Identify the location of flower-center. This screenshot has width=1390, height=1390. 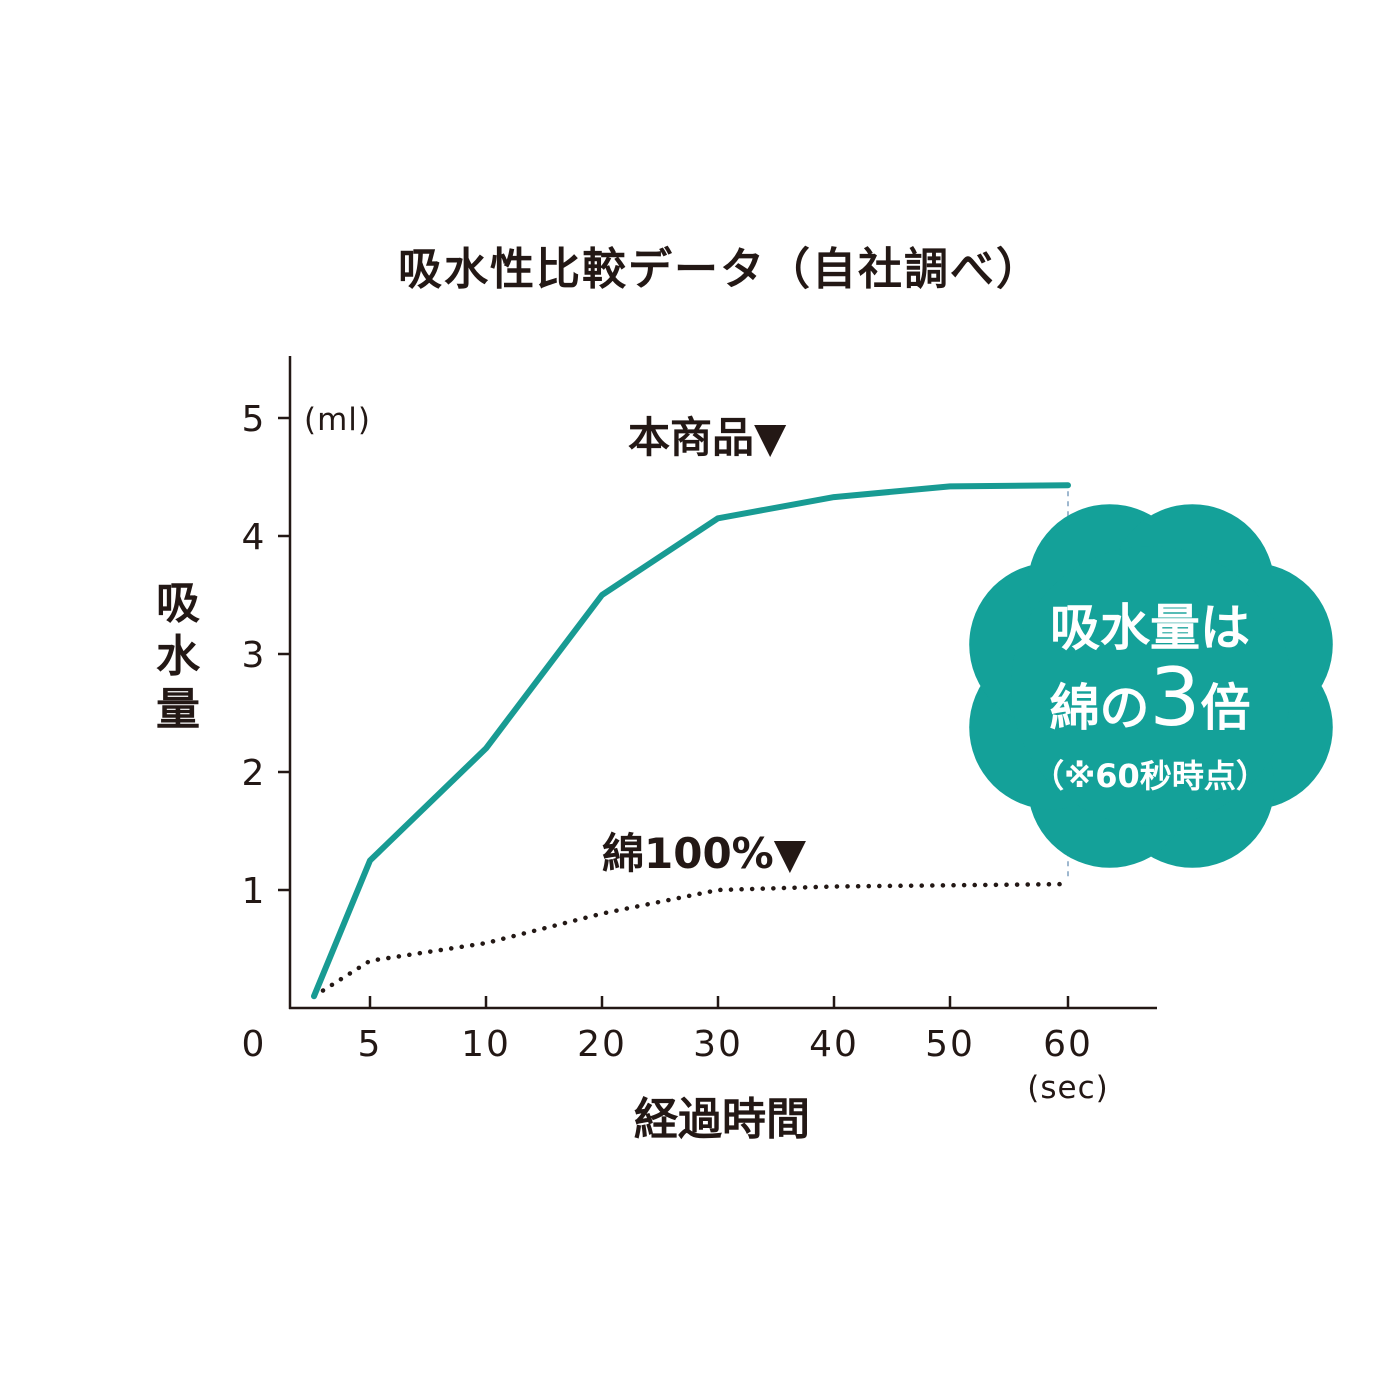
(1151, 686).